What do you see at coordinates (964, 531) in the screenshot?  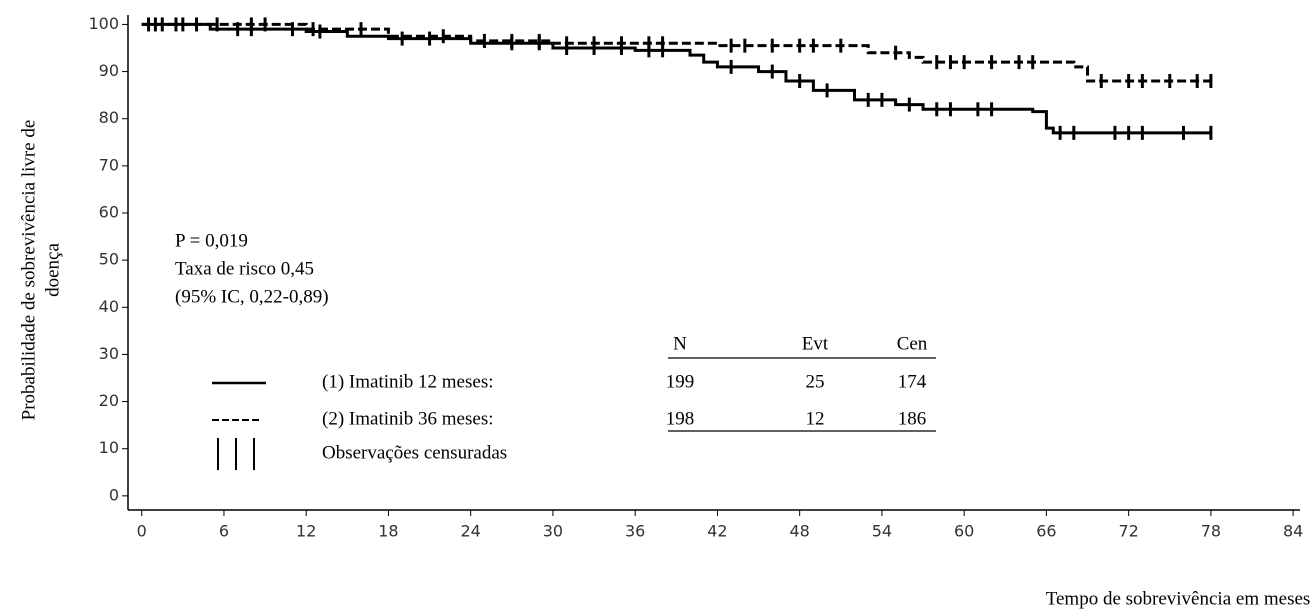 I see `x-tick-label: 60` at bounding box center [964, 531].